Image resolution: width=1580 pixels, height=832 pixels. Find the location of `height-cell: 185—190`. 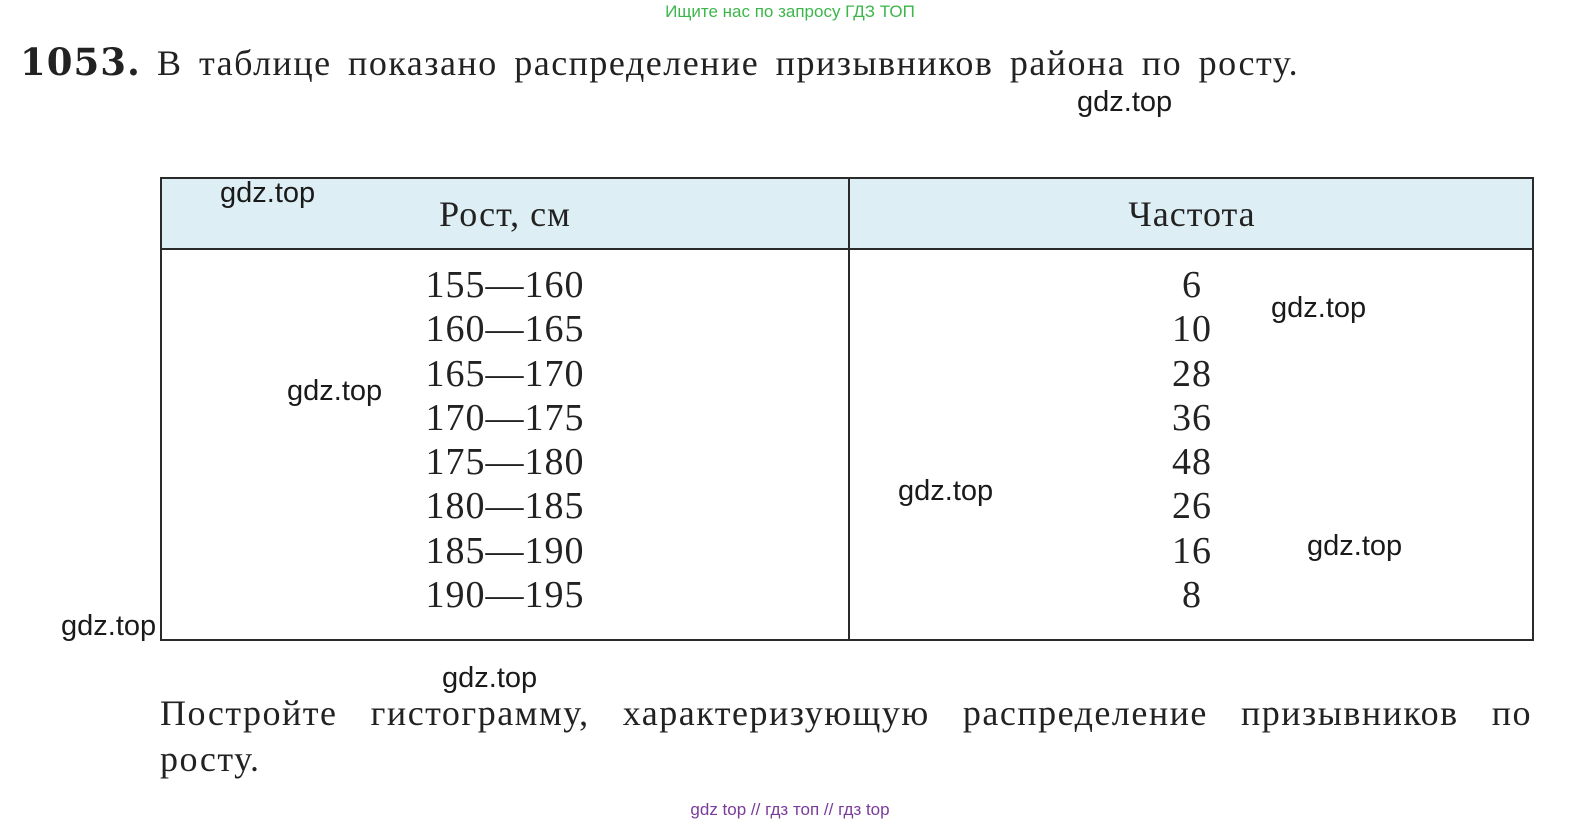

height-cell: 185—190 is located at coordinates (505, 550).